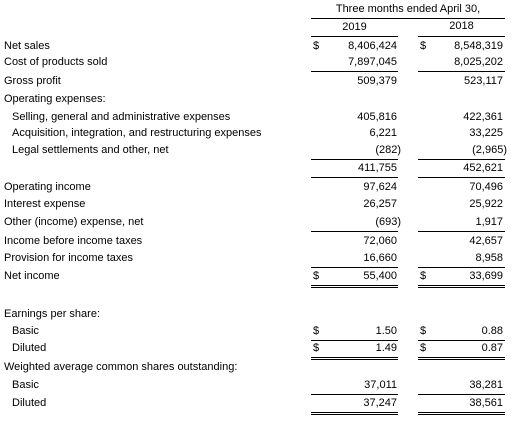 Image resolution: width=511 pixels, height=431 pixels. Describe the element at coordinates (380, 276) in the screenshot. I see `value: 55,400` at that location.